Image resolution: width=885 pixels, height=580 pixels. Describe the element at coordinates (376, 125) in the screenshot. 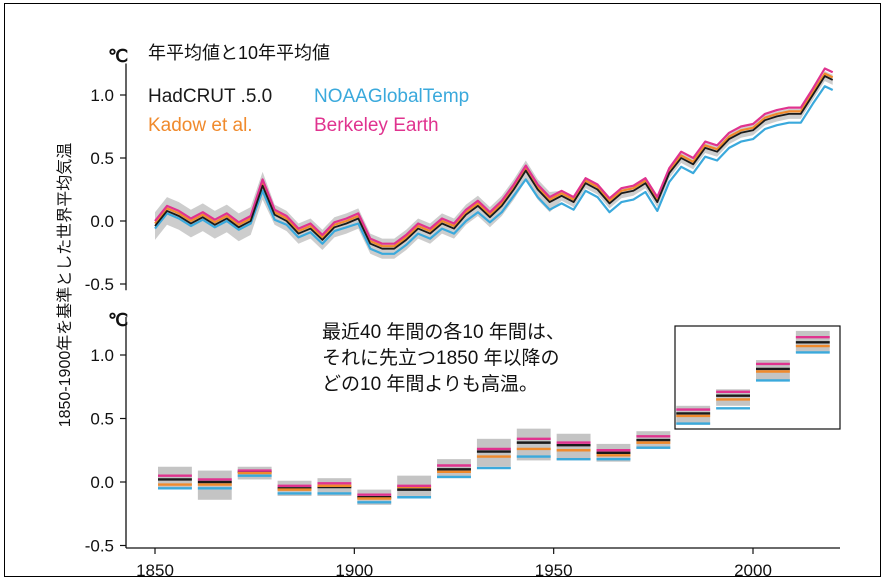

I see `legend-entry-berkeley: Berkeley Earth` at that location.